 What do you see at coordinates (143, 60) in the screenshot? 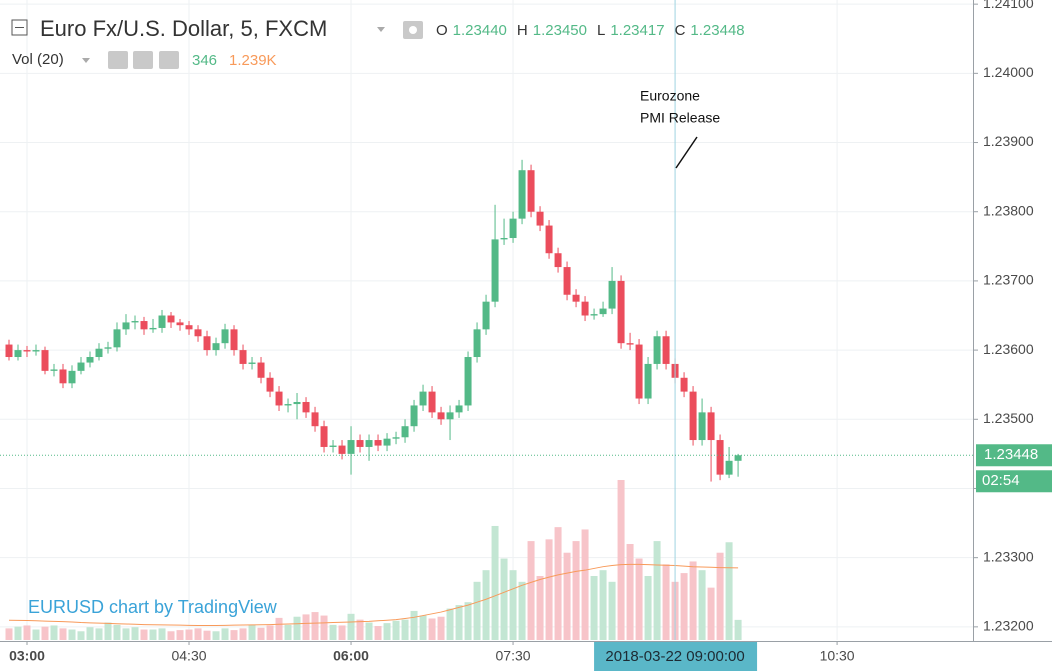
I see `settings-icon` at bounding box center [143, 60].